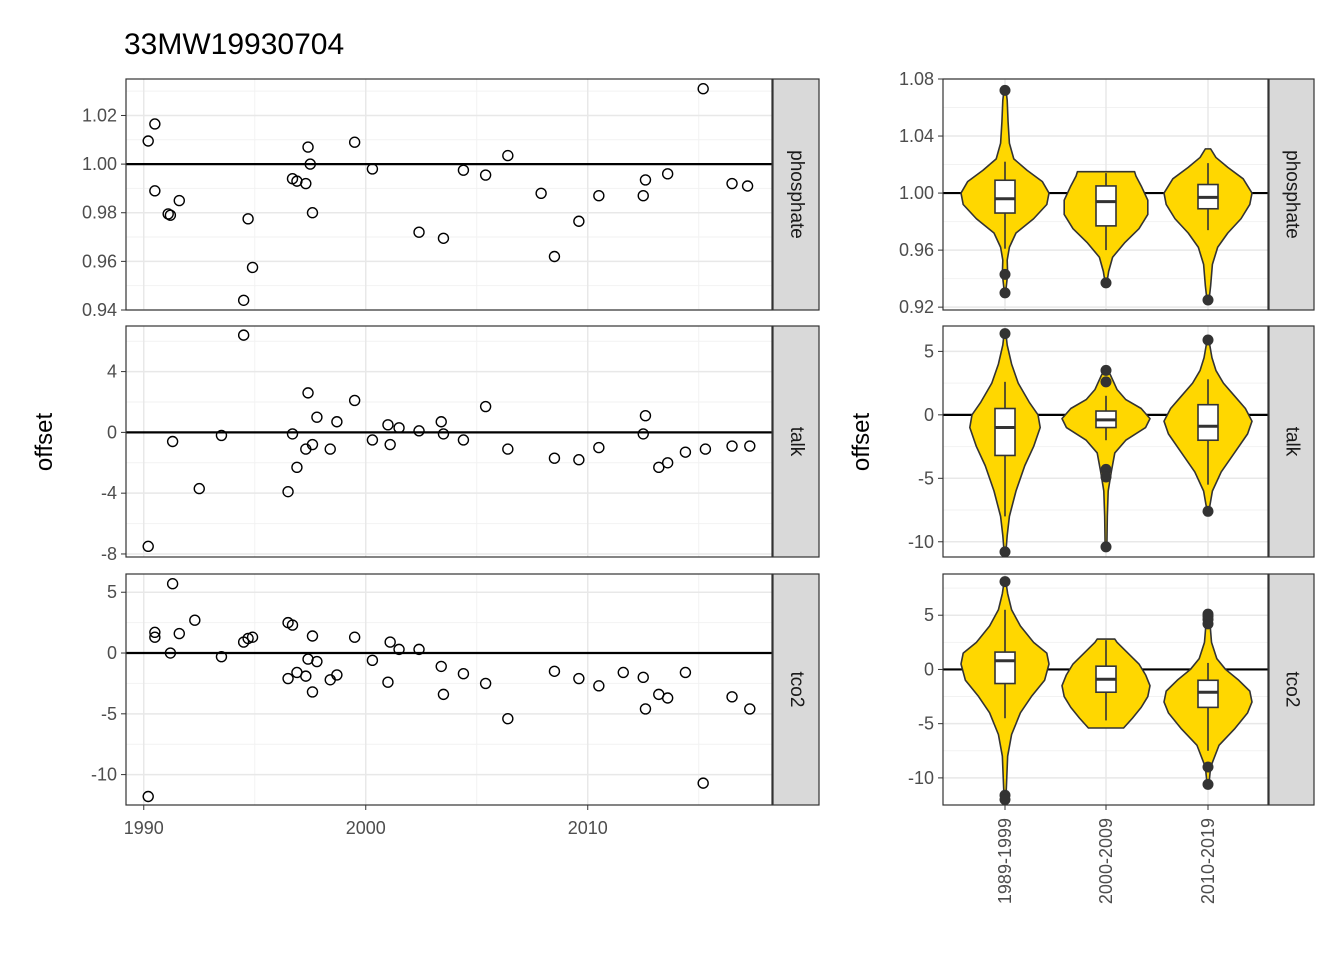  Describe the element at coordinates (234, 44) in the screenshot. I see `chart-title: 33MW19930704` at that location.